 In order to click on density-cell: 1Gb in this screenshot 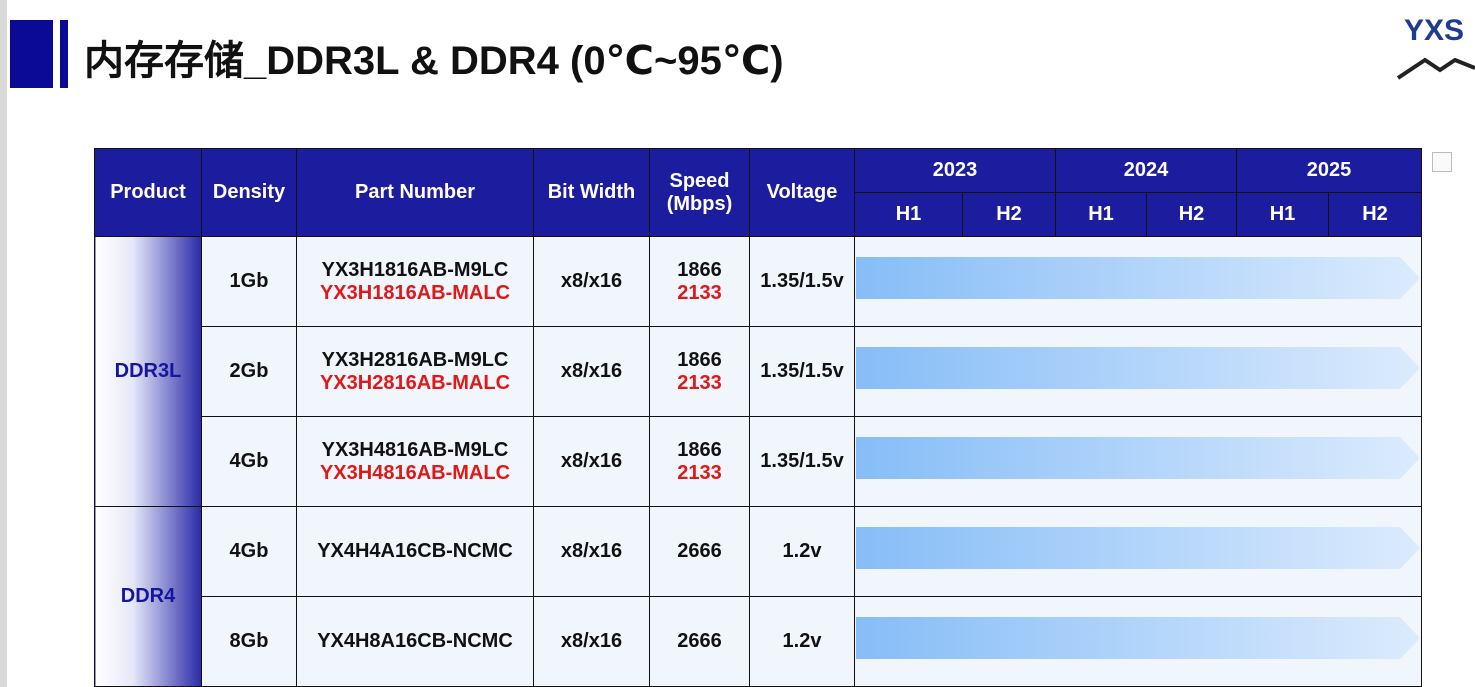, I will do `click(249, 281)`.